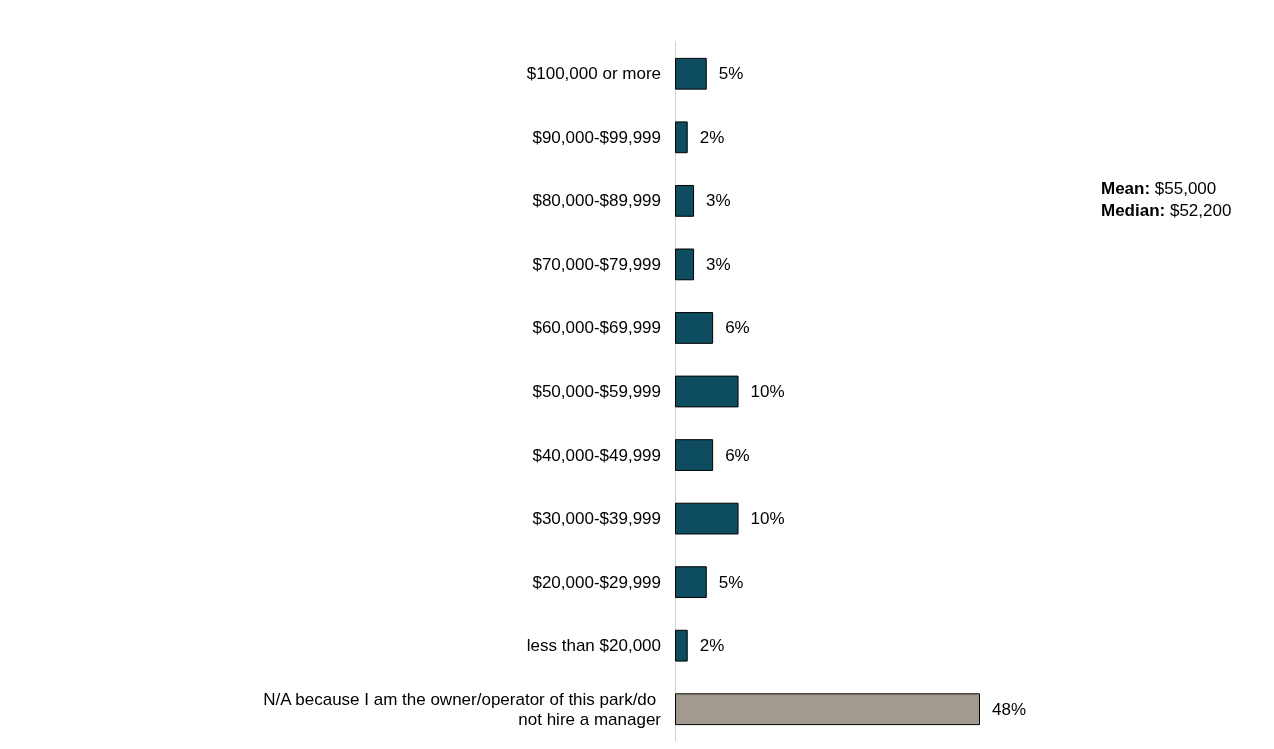  What do you see at coordinates (1166, 210) in the screenshot?
I see `text: Median: $52,200` at bounding box center [1166, 210].